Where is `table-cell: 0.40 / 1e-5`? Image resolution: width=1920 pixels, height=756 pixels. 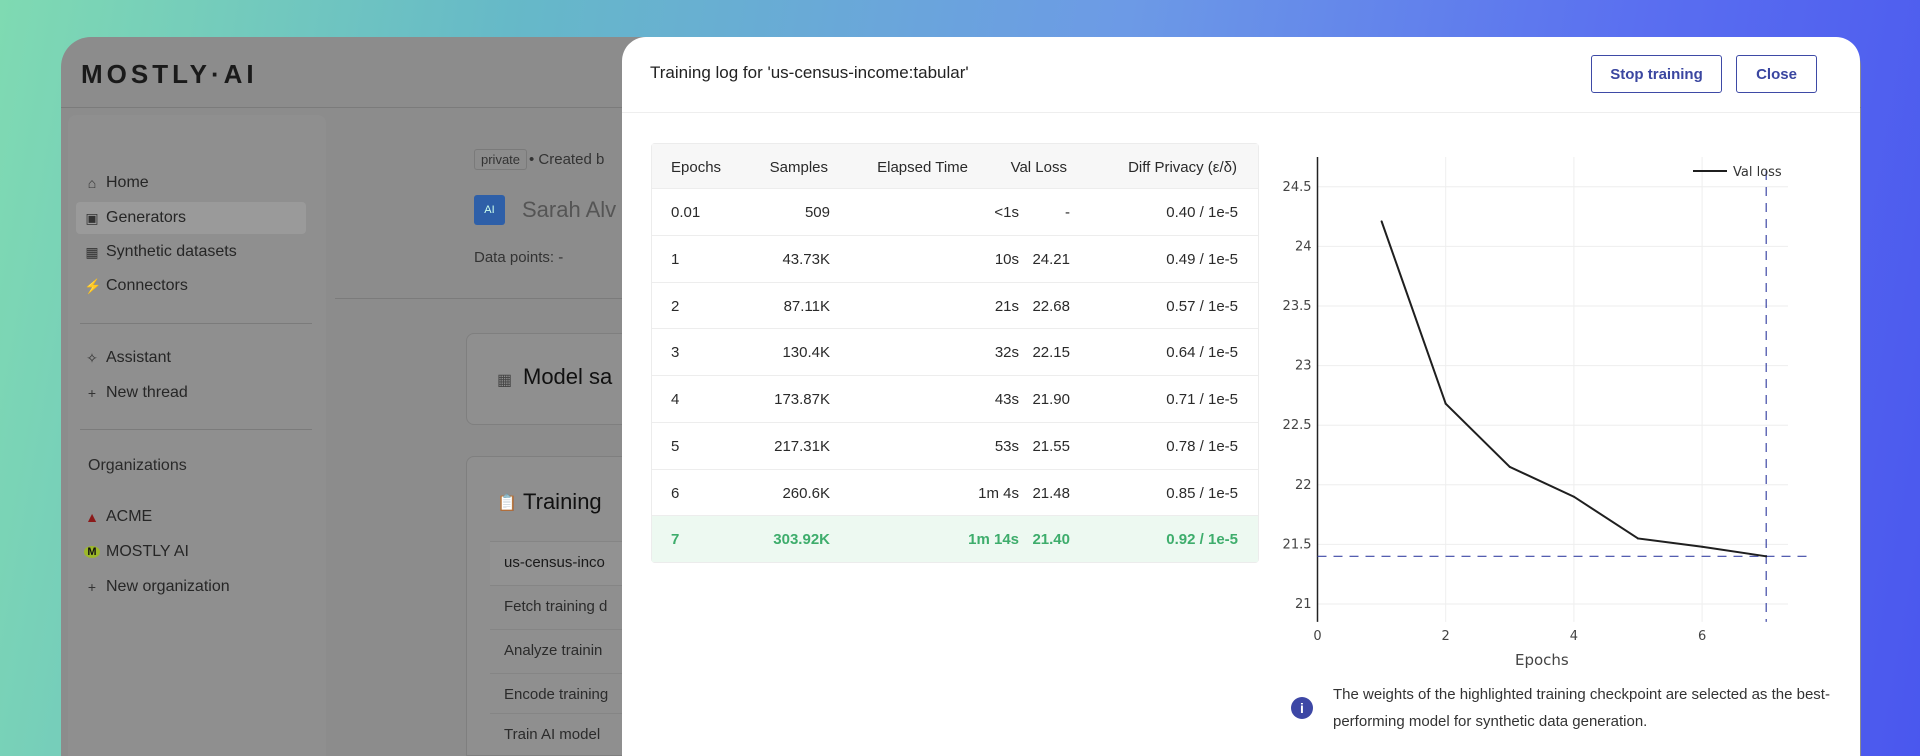 table-cell: 0.40 / 1e-5 is located at coordinates (1202, 212).